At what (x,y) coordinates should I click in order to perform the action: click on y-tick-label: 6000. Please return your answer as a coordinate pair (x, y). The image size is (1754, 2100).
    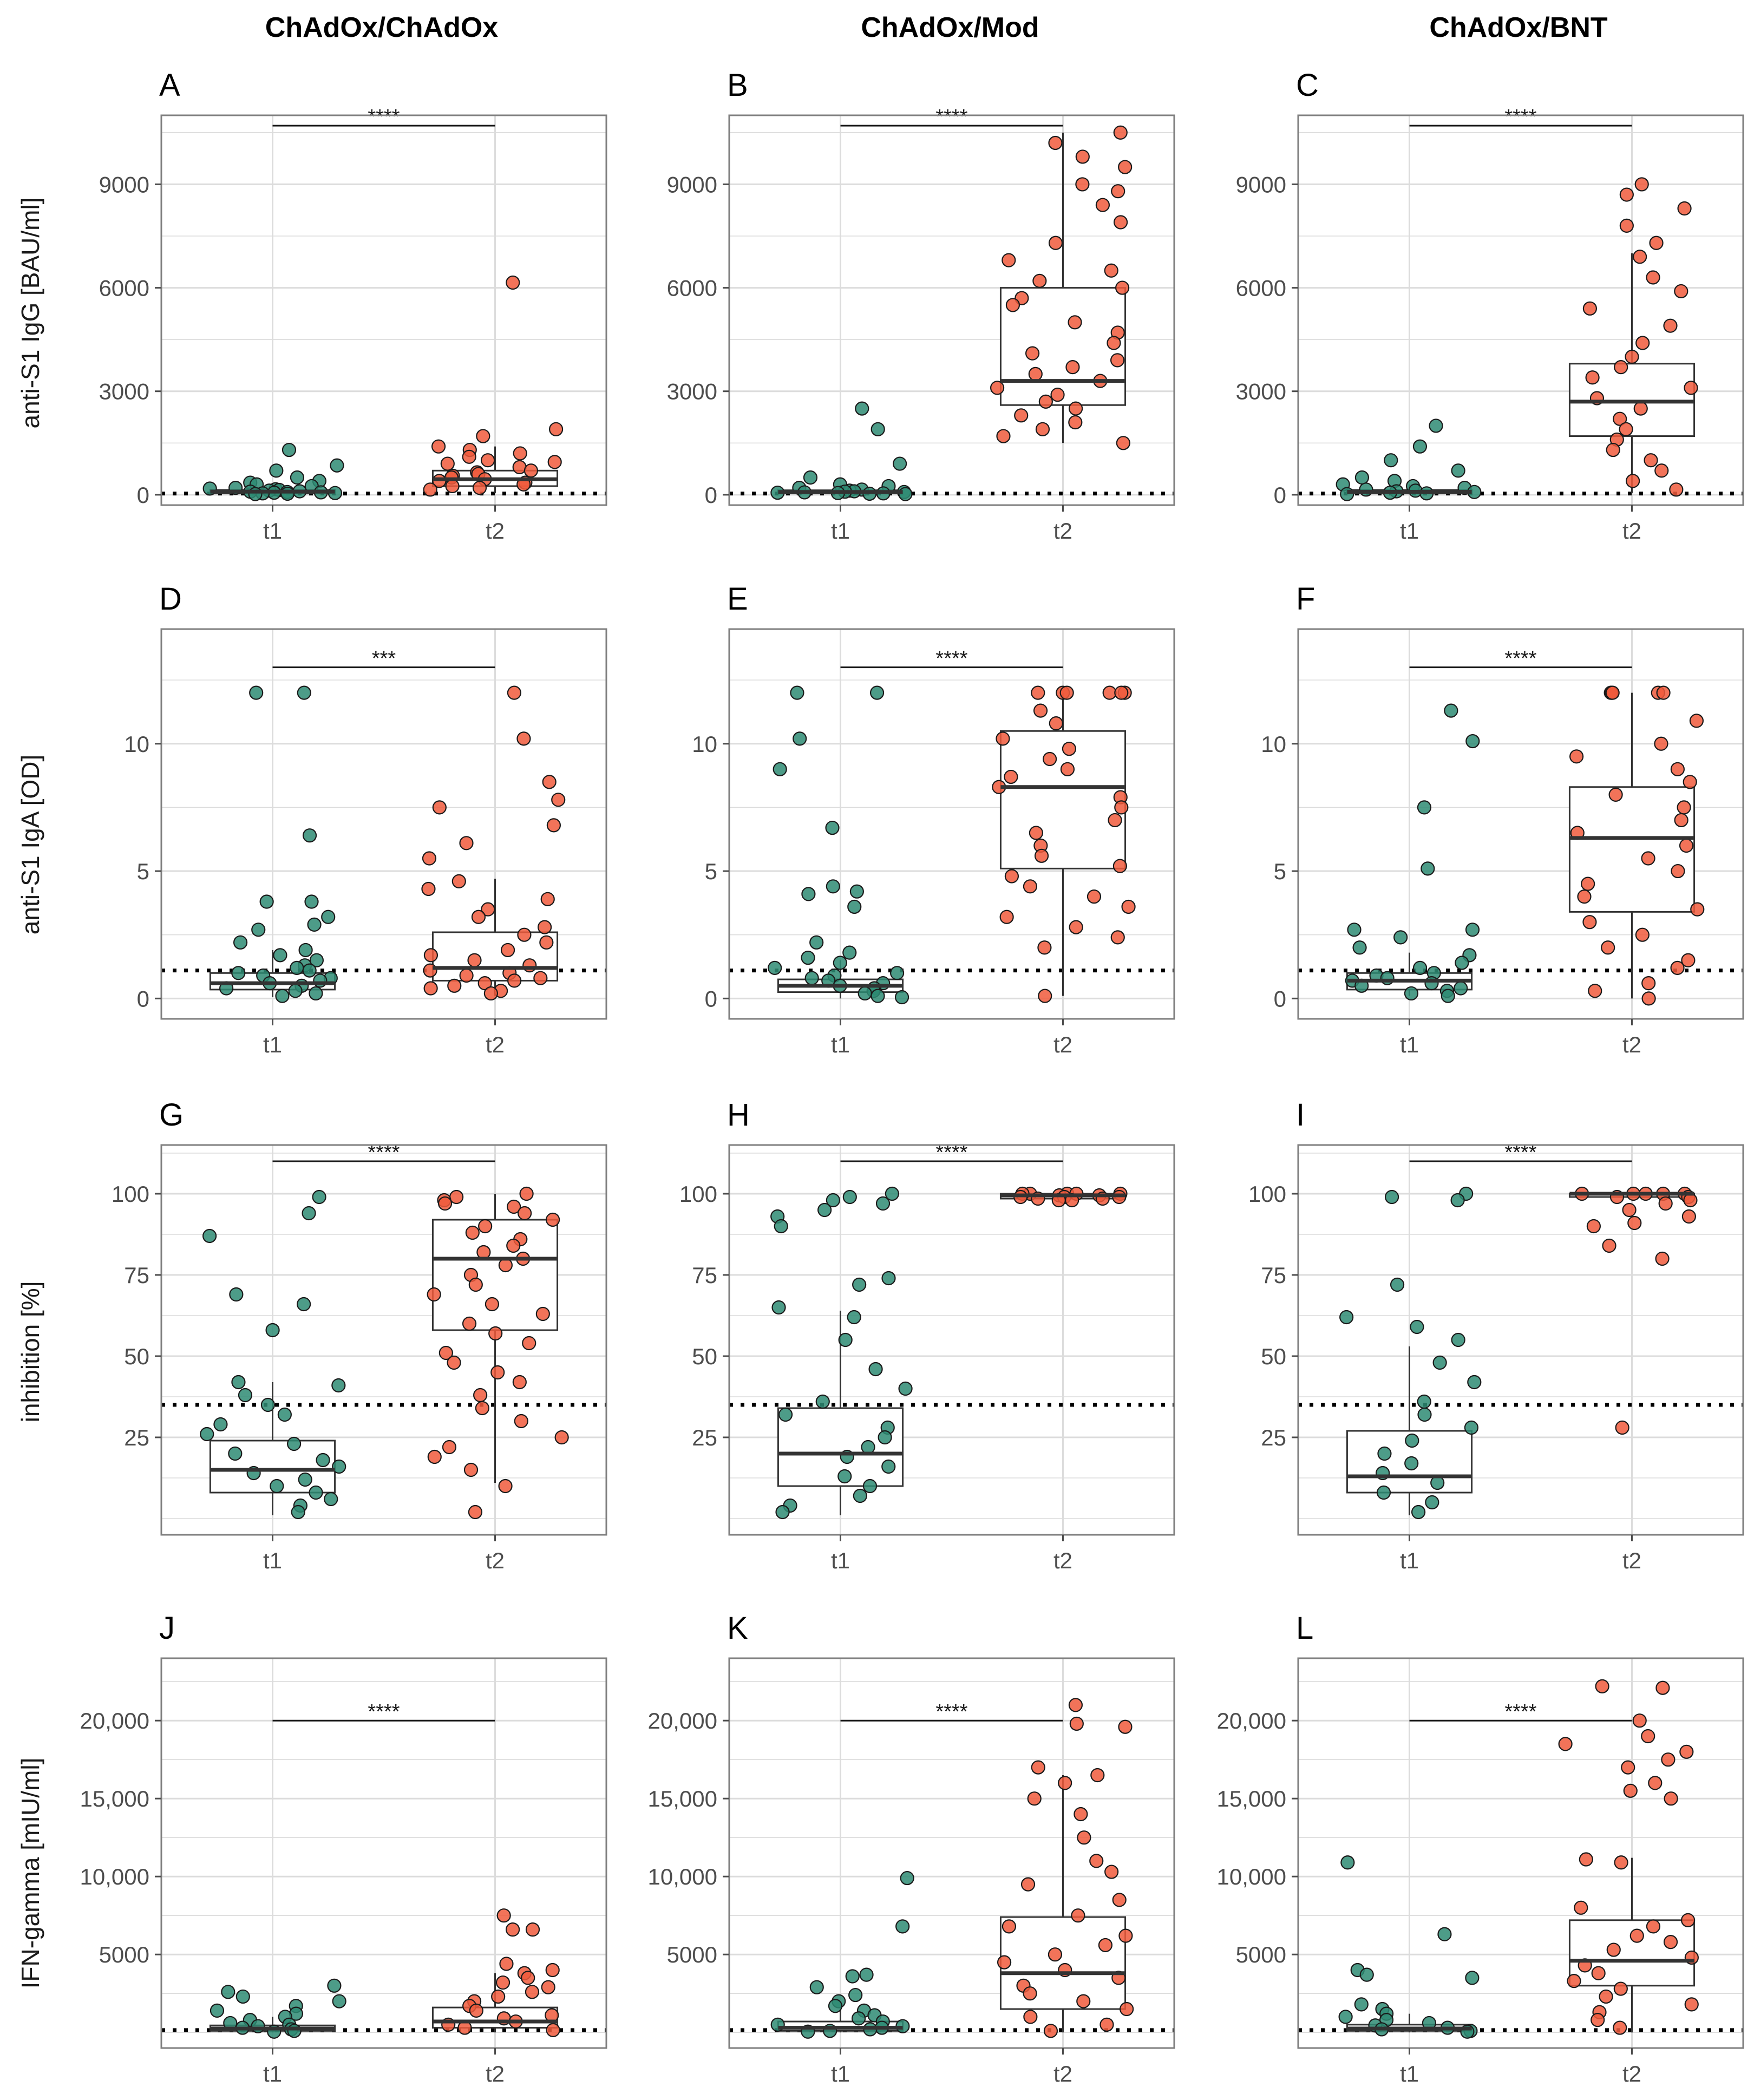
    Looking at the image, I should click on (692, 289).